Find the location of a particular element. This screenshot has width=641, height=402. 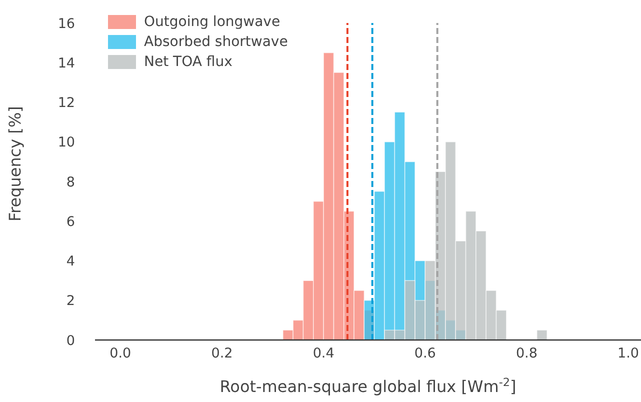

y-tick-label: 6 is located at coordinates (70, 222).